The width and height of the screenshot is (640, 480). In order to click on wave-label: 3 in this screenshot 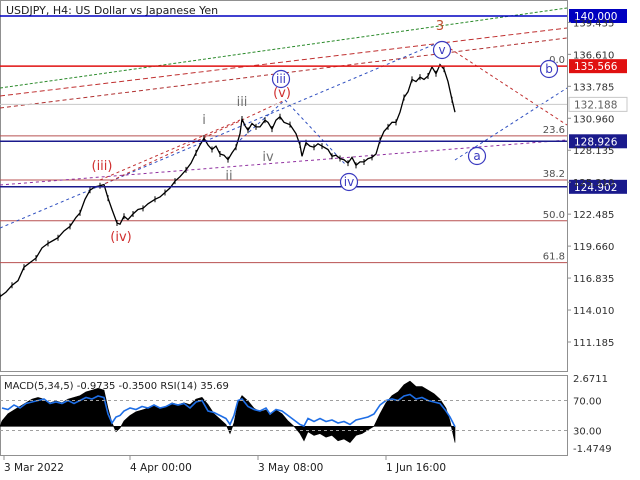, I will do `click(440, 26)`.